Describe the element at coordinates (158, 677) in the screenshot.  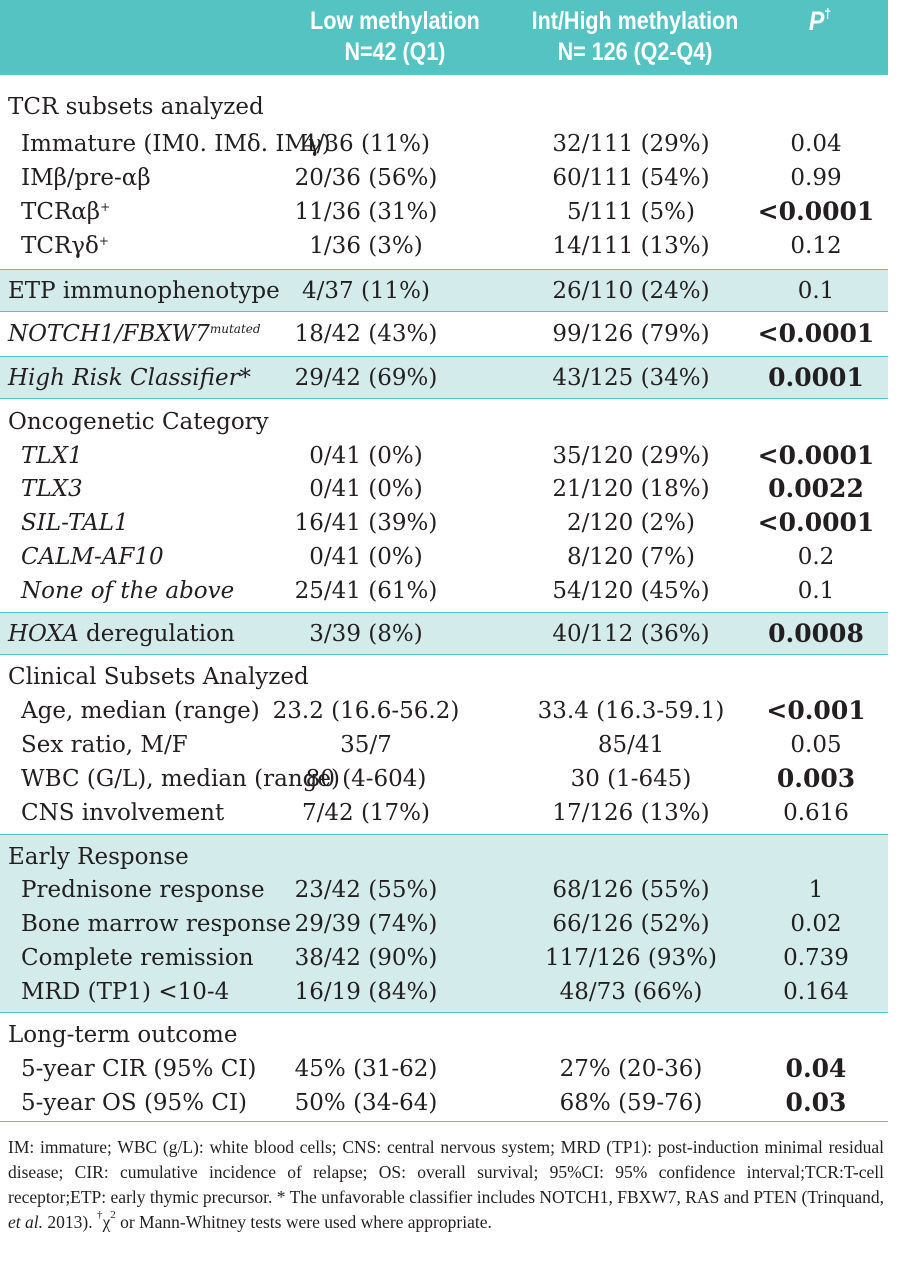
I see `row-label: Clinical Subsets Analyzed` at that location.